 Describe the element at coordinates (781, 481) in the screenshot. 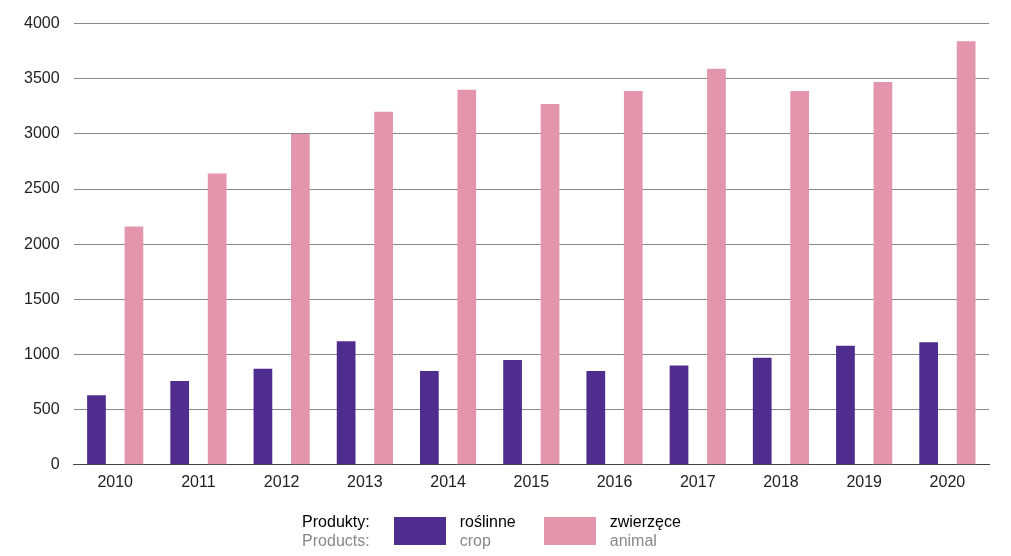

I see `x-tick-label: 2018` at that location.